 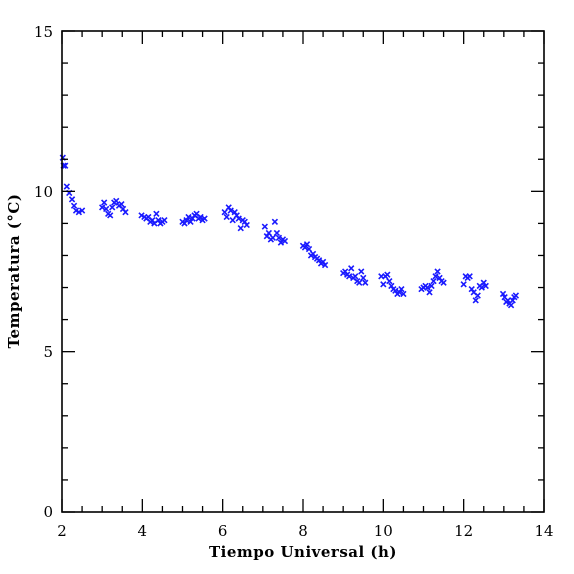 I want to click on x-tick-label: 14, so click(x=543, y=531).